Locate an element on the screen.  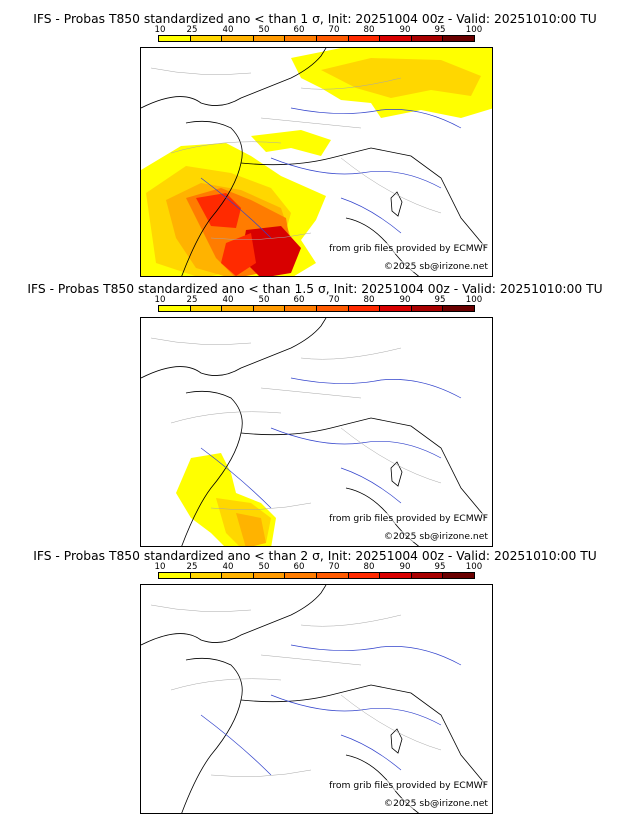
probability-field is located at coordinates (226, 499).